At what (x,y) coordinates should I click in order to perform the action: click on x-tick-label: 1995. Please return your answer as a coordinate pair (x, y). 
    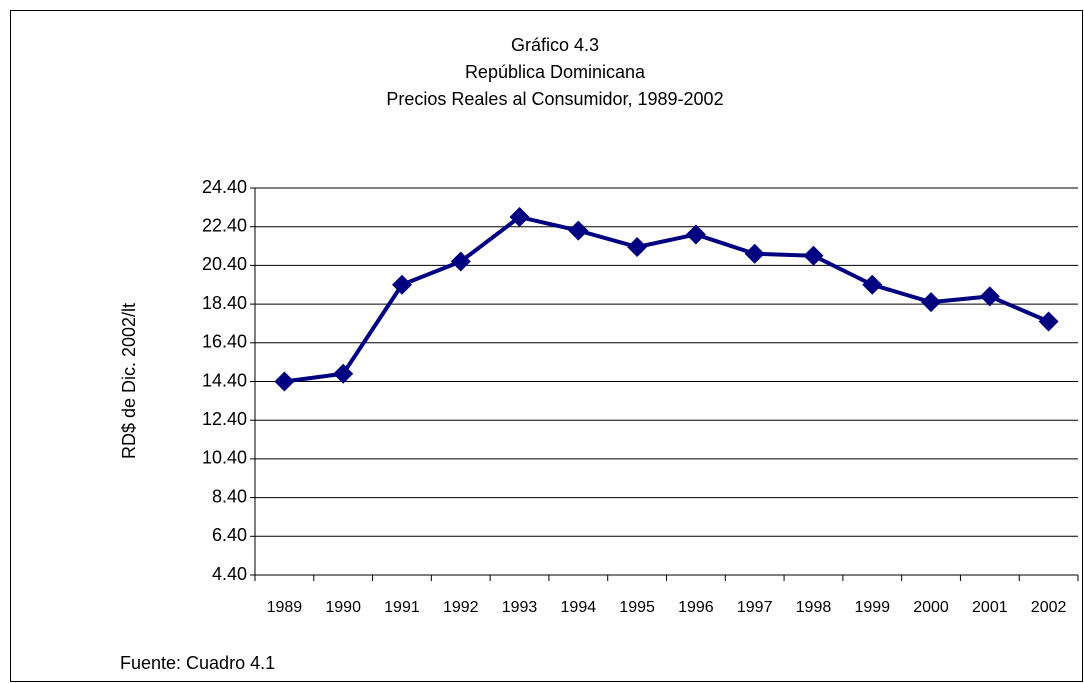
    Looking at the image, I should click on (637, 607).